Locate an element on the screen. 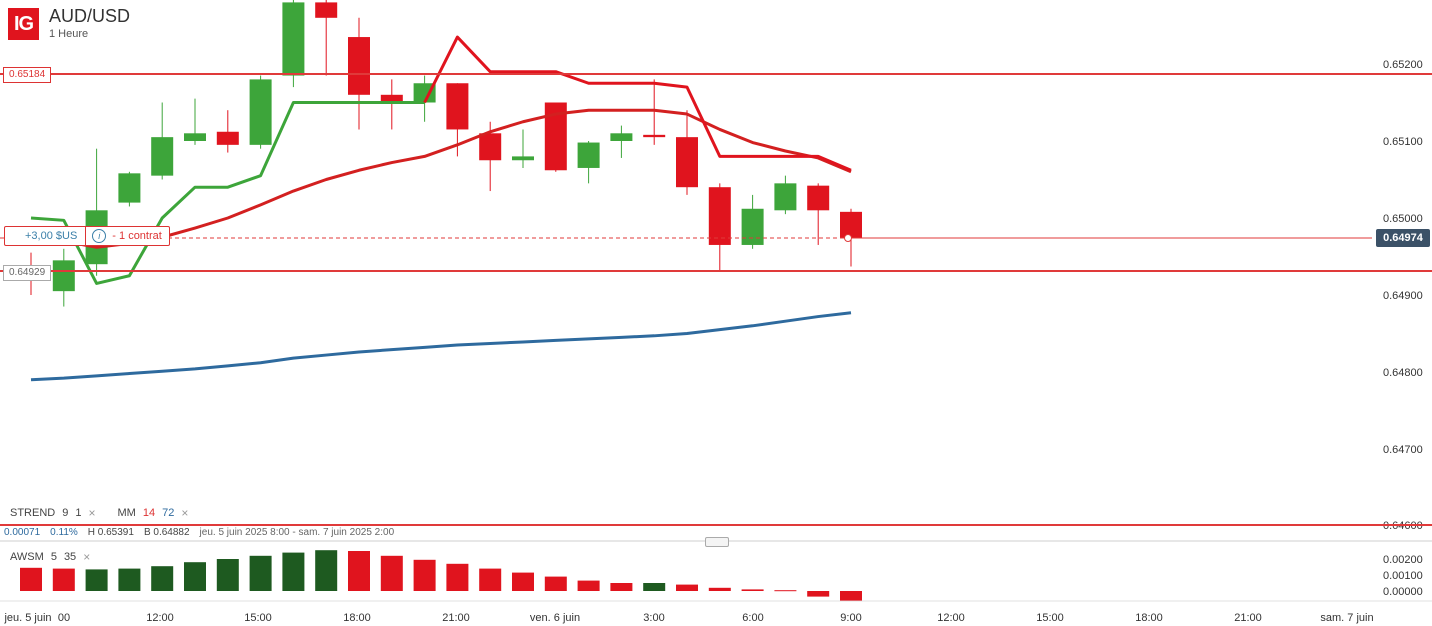 The height and width of the screenshot is (626, 1432). awsm-param-2: 35 is located at coordinates (70, 557).